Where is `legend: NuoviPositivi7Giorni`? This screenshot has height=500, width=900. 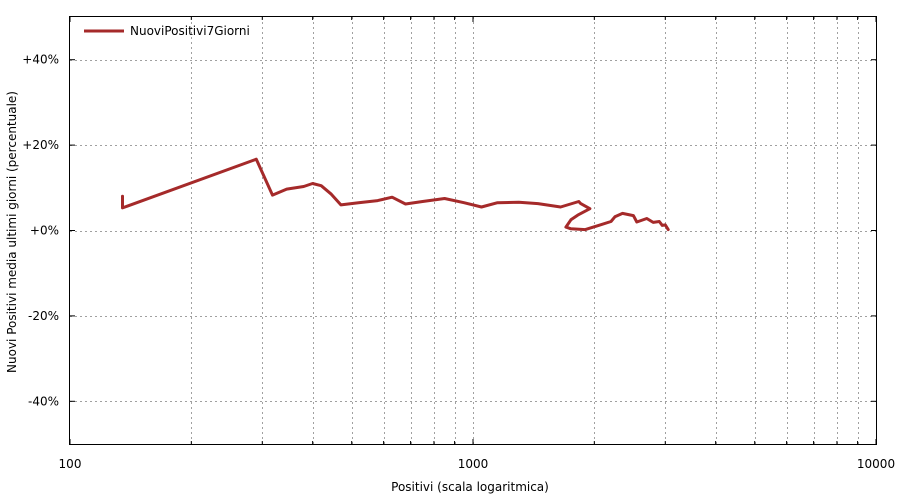
legend: NuoviPositivi7Giorni is located at coordinates (167, 31).